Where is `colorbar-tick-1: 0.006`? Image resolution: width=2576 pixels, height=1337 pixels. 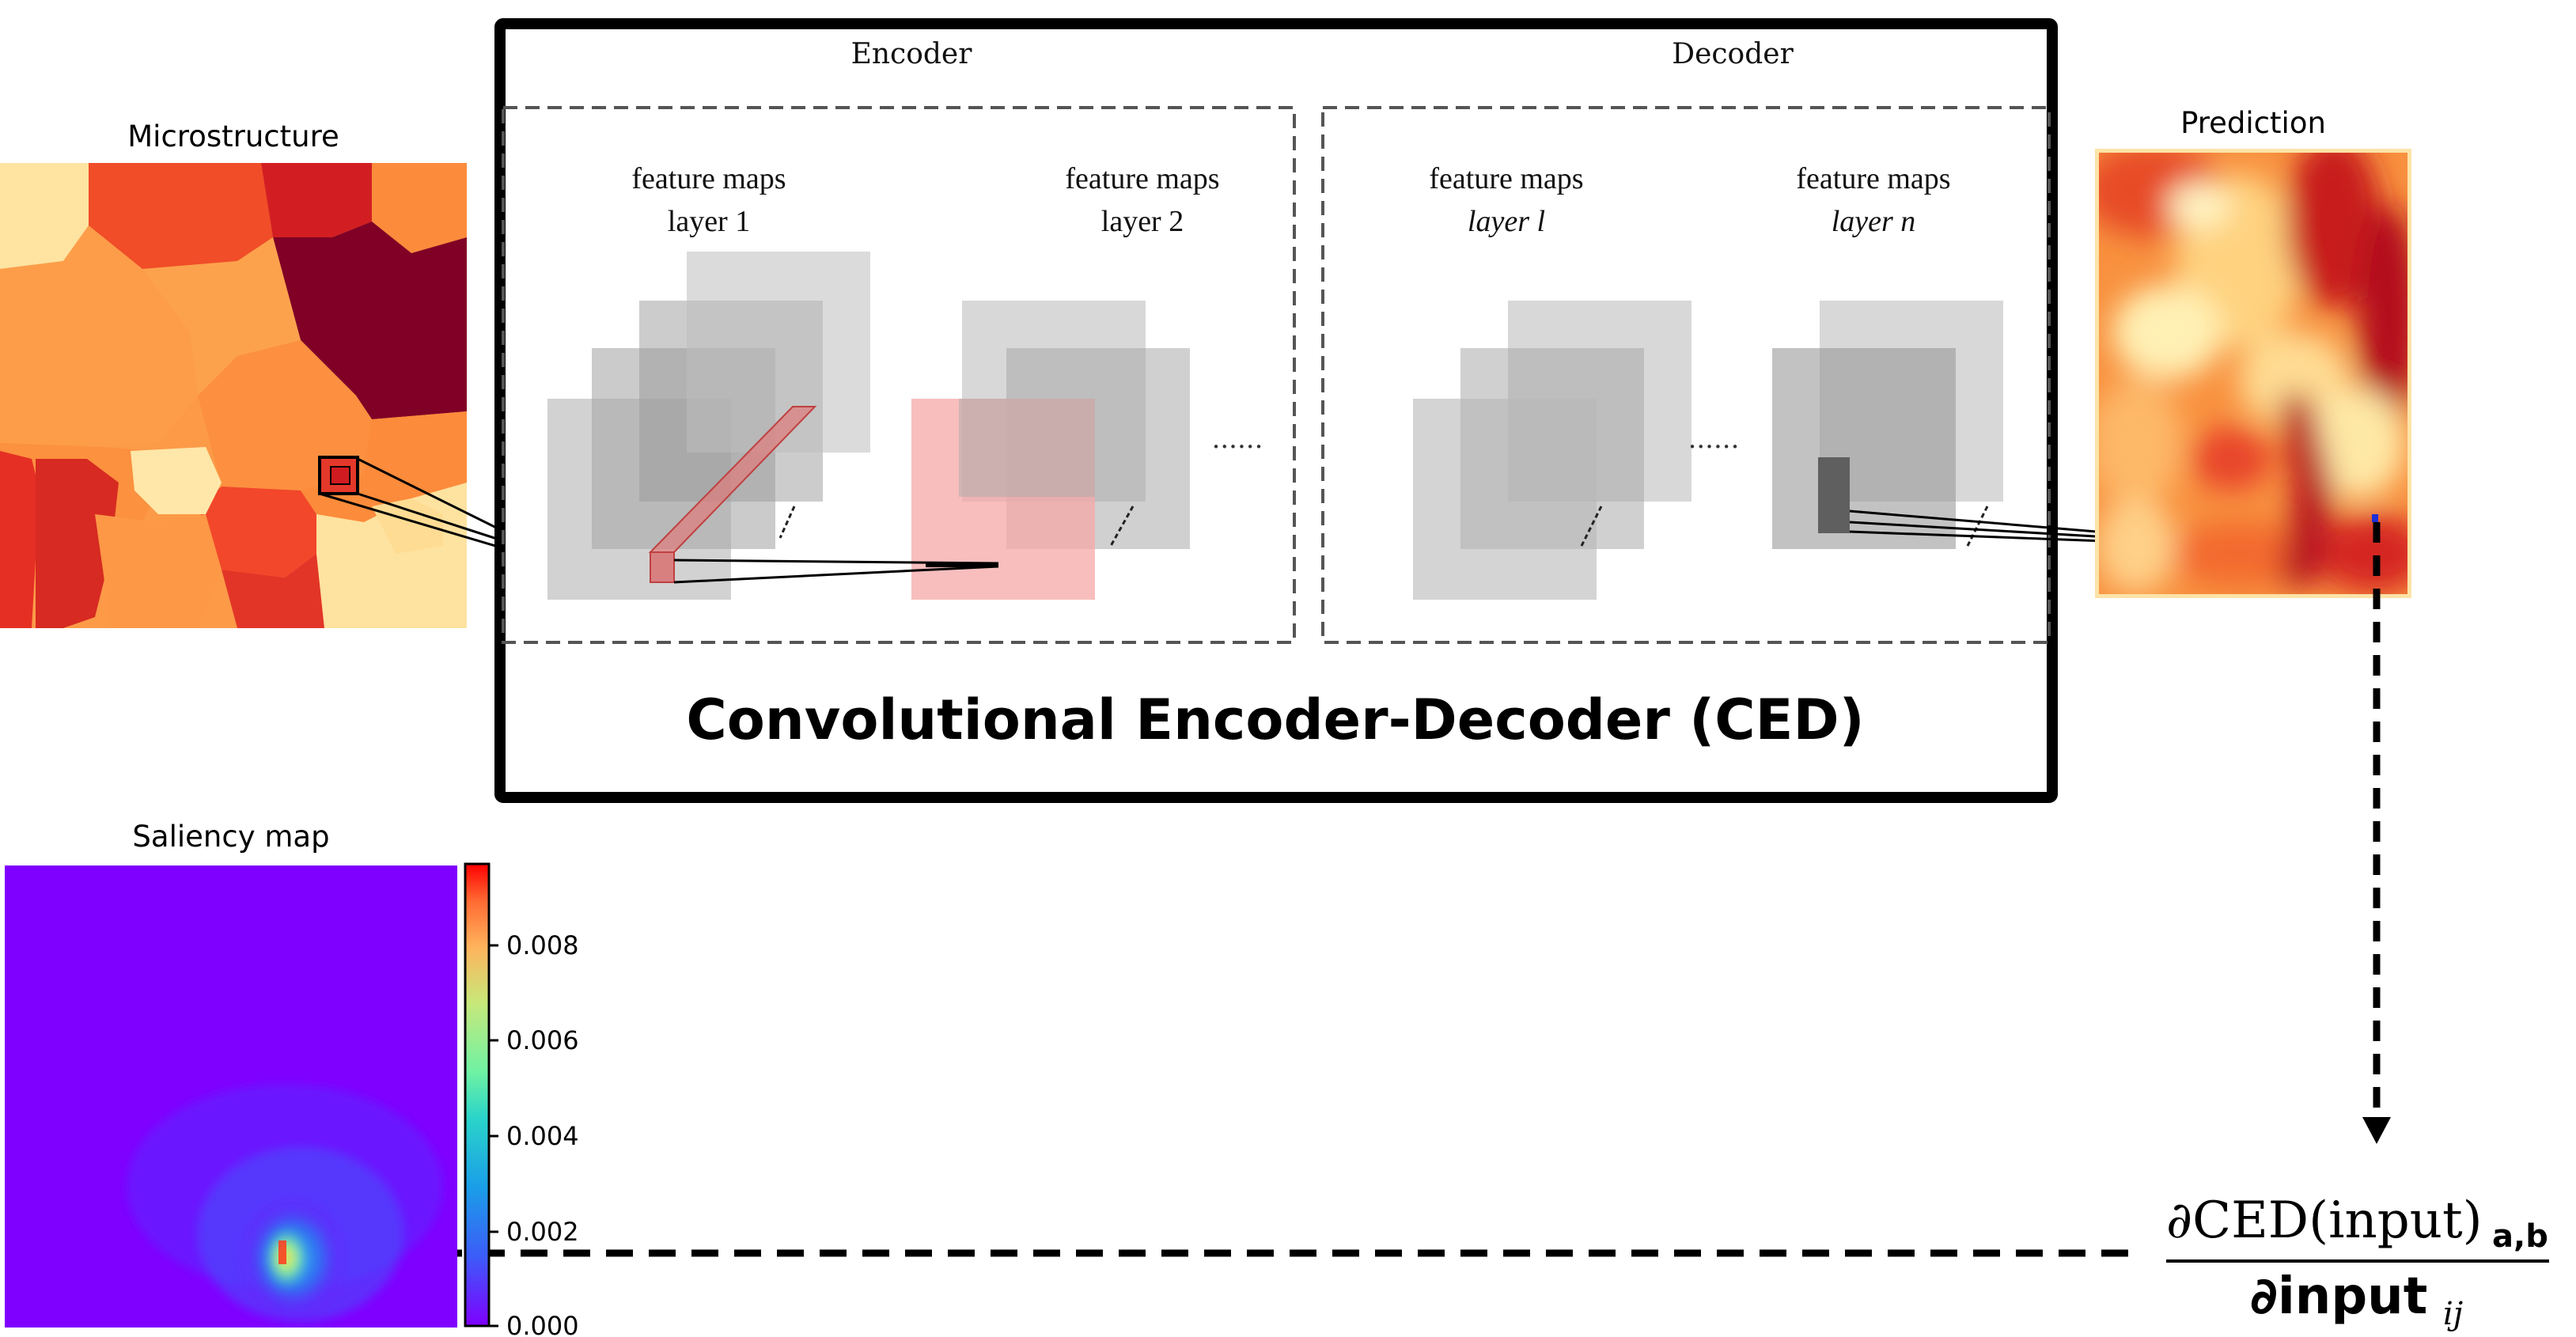
colorbar-tick-1: 0.006 is located at coordinates (542, 1040).